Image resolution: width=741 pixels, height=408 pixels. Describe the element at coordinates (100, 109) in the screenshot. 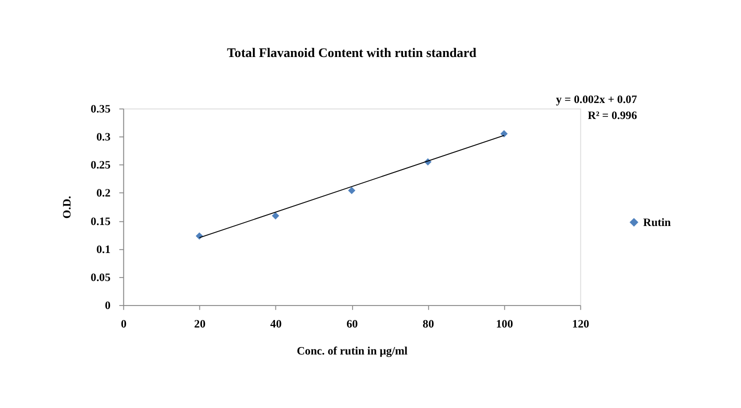

I see `y-tick-label: 0.35` at that location.